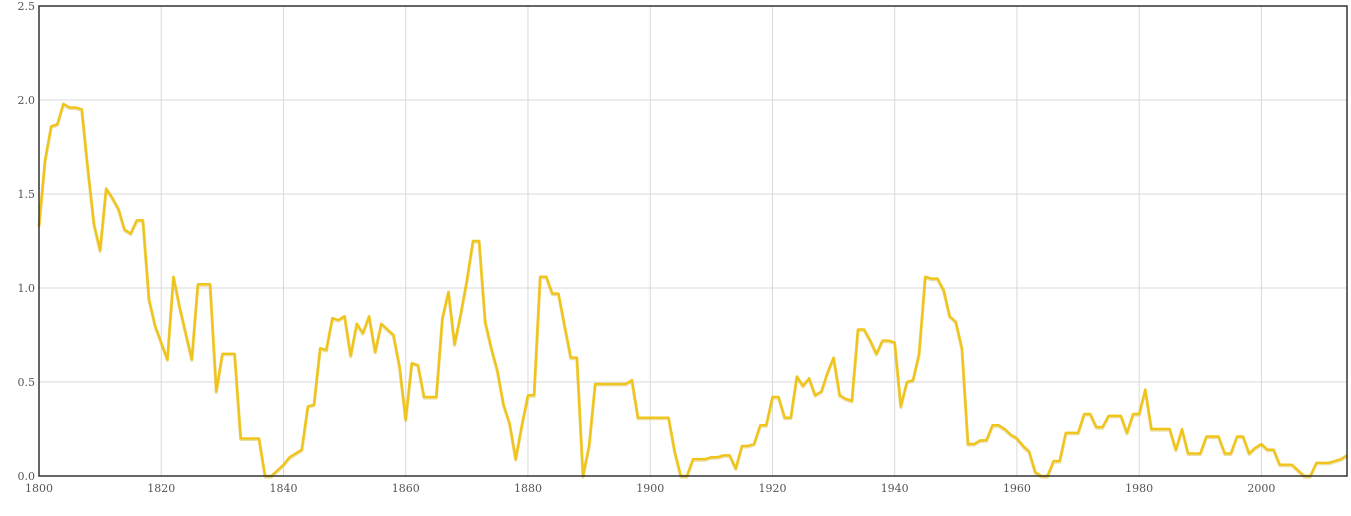 This screenshot has width=1351, height=516. Describe the element at coordinates (27, 476) in the screenshot. I see `y-tick-label: 0.0` at that location.